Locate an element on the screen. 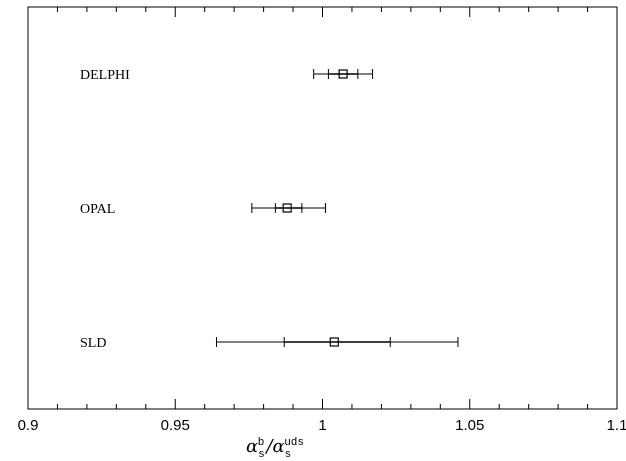 The image size is (626, 461). experiment-point-sld is located at coordinates (337, 342).